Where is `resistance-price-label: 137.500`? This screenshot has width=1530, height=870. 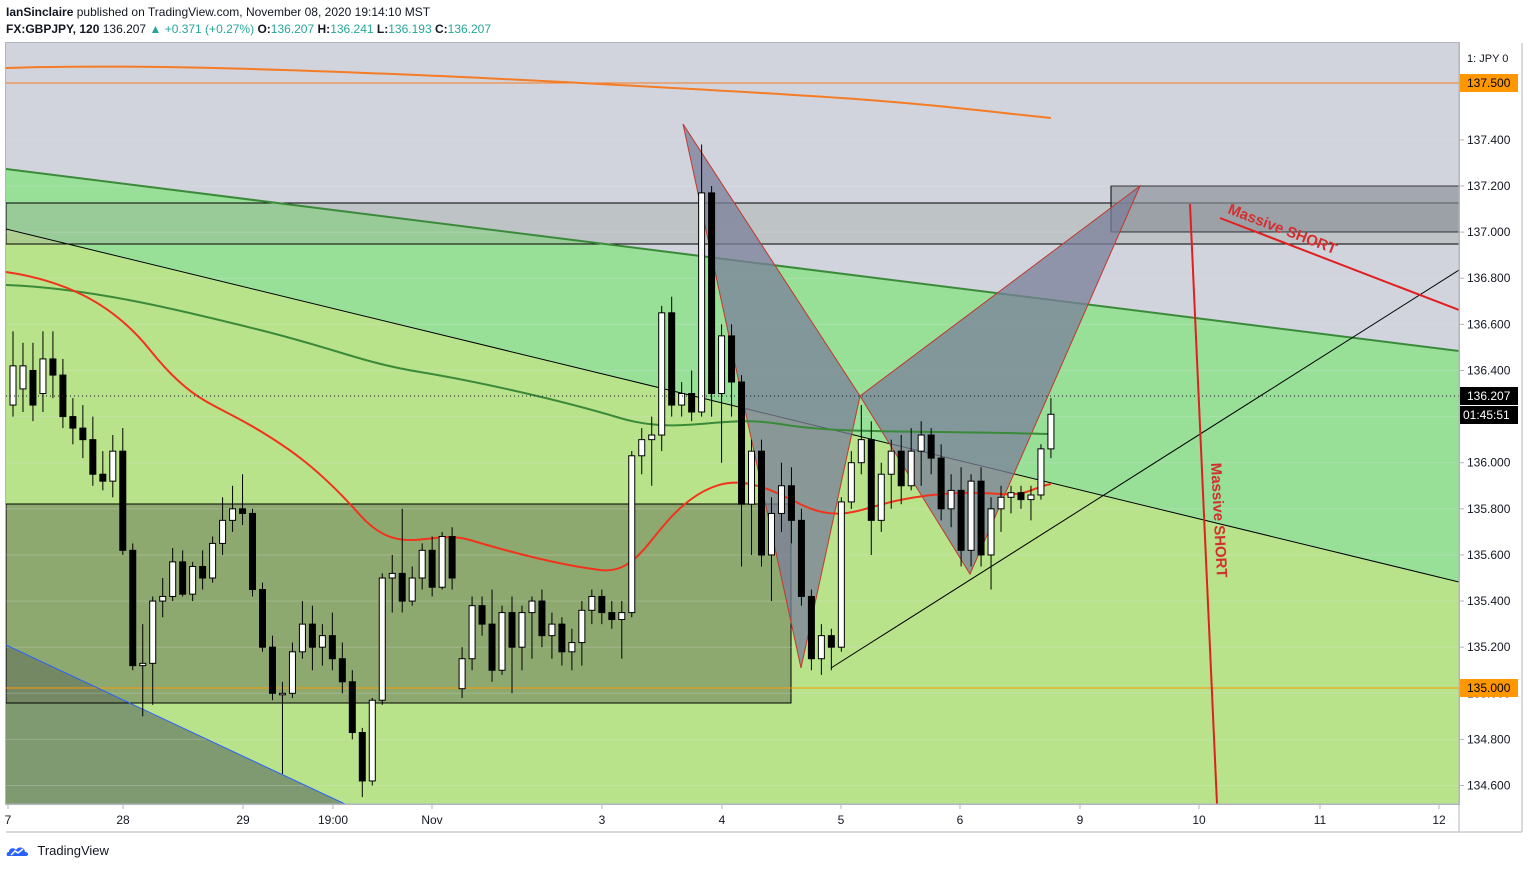 resistance-price-label: 137.500 is located at coordinates (1489, 83).